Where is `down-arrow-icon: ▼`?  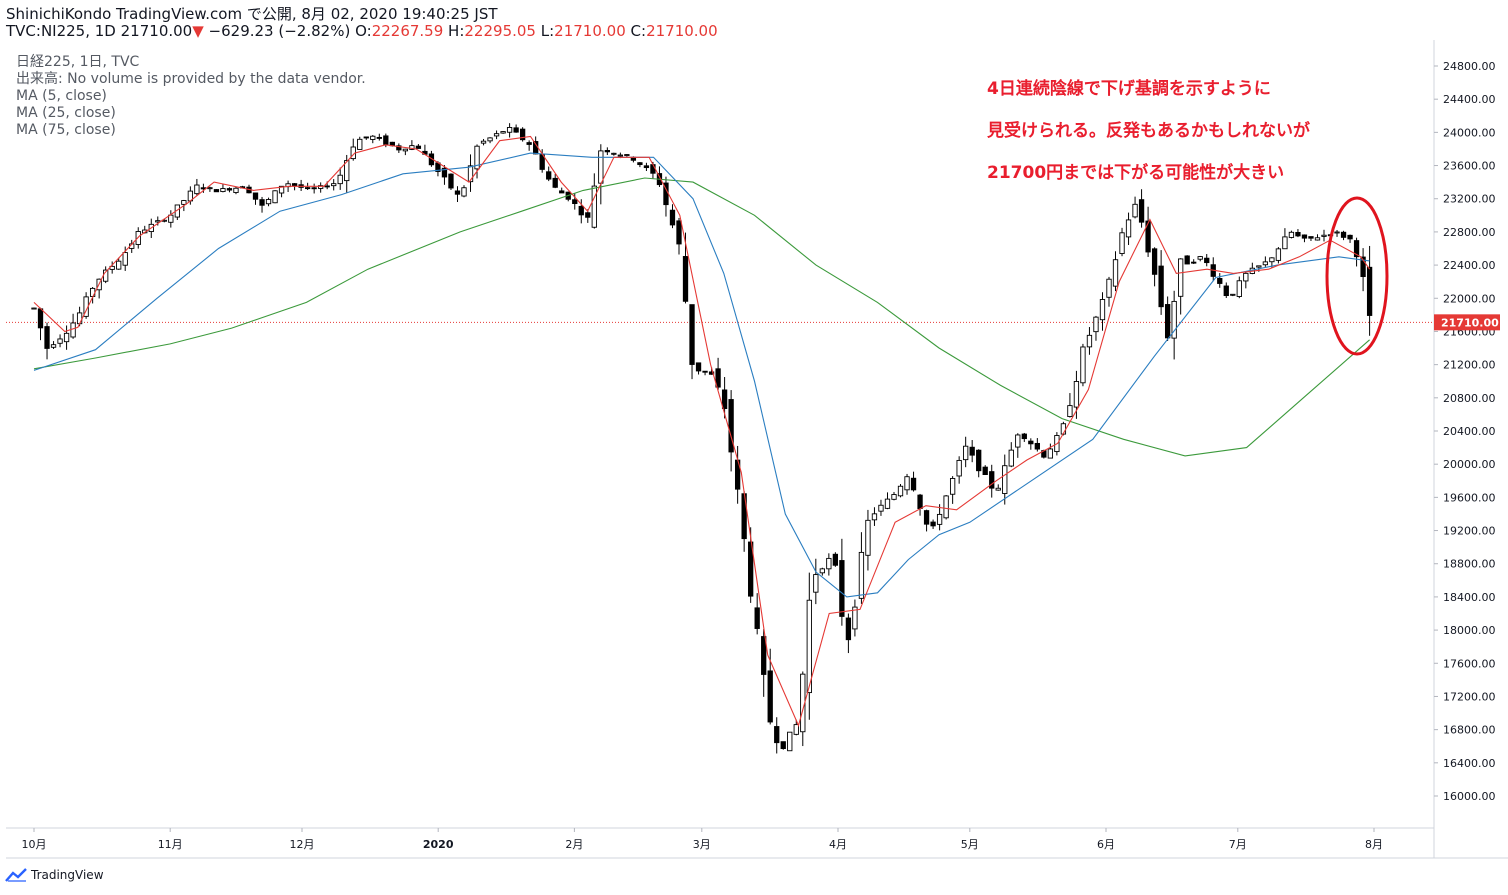
down-arrow-icon: ▼ is located at coordinates (198, 31).